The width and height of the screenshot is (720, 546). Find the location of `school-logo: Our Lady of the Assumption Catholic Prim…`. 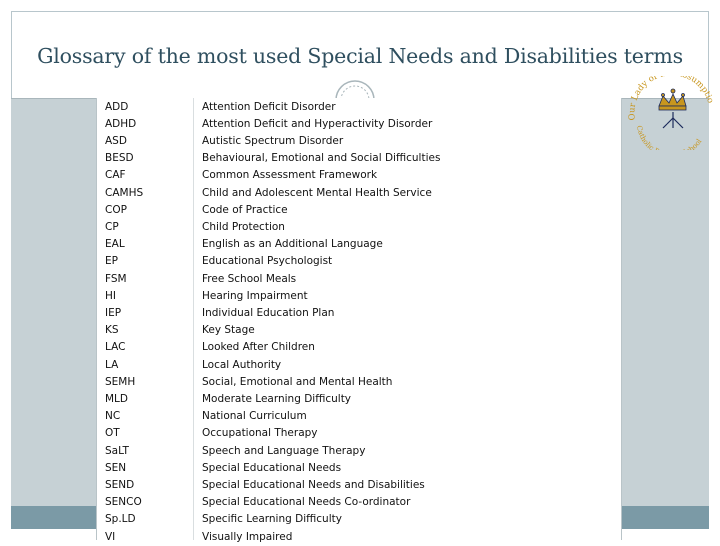

school-logo: Our Lady of the Assumption Catholic Prim… is located at coordinates (669, 113).